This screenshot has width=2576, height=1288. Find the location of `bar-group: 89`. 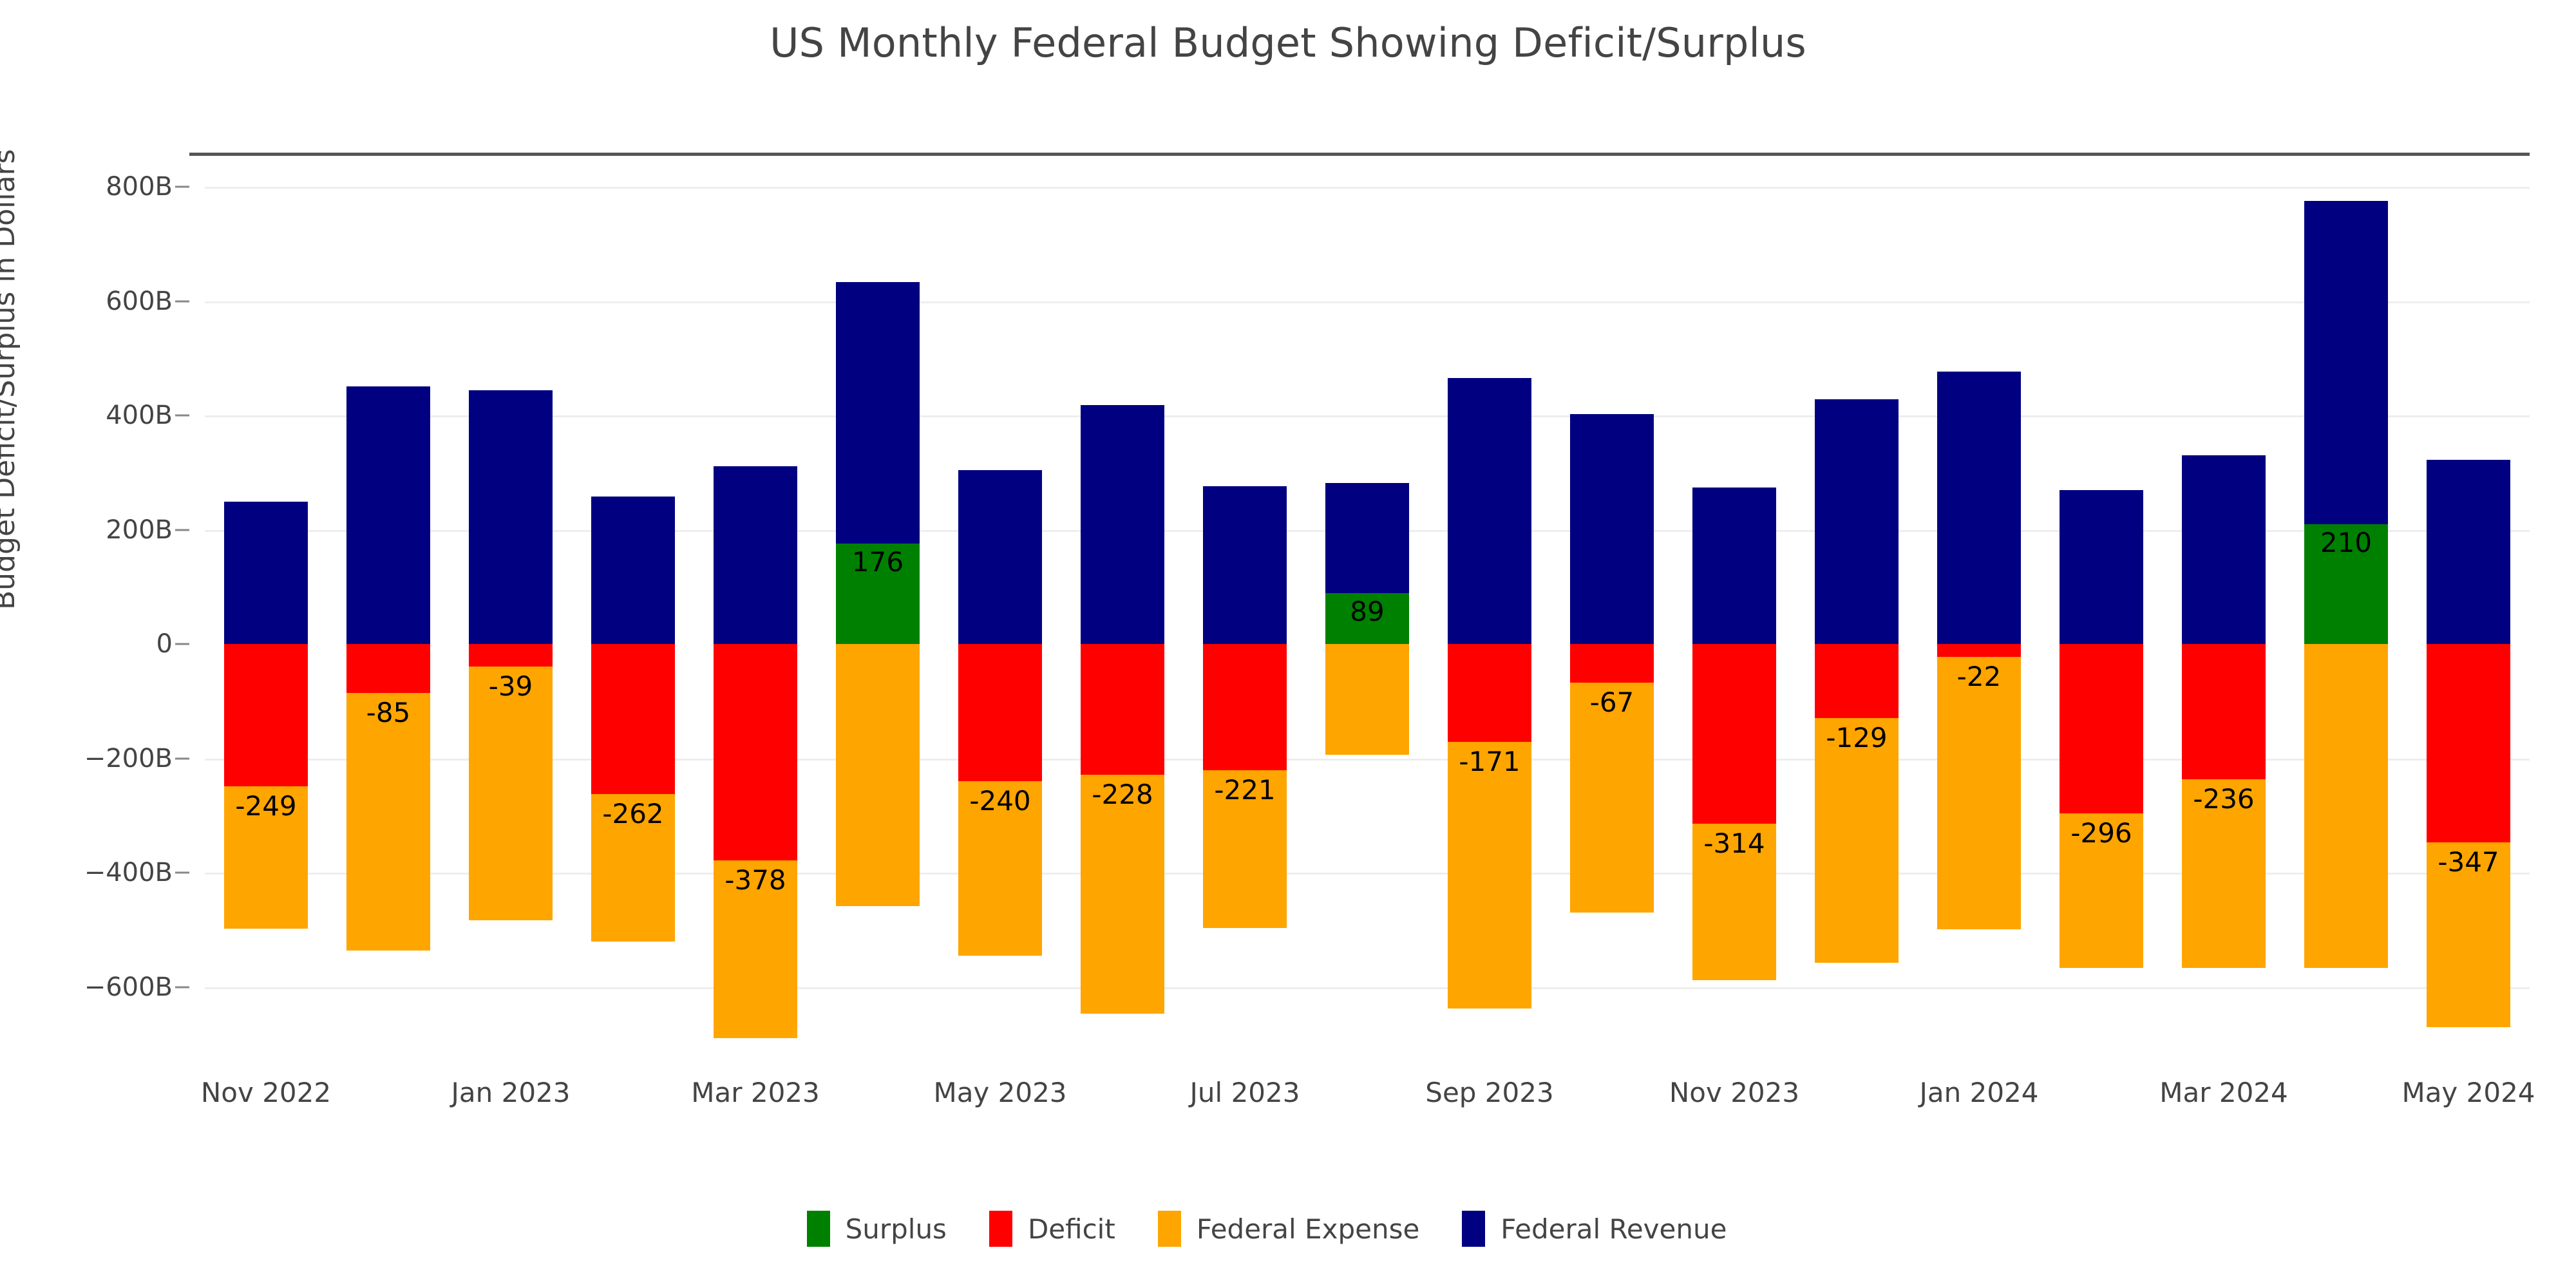

bar-group: 89 is located at coordinates (1367, 610).